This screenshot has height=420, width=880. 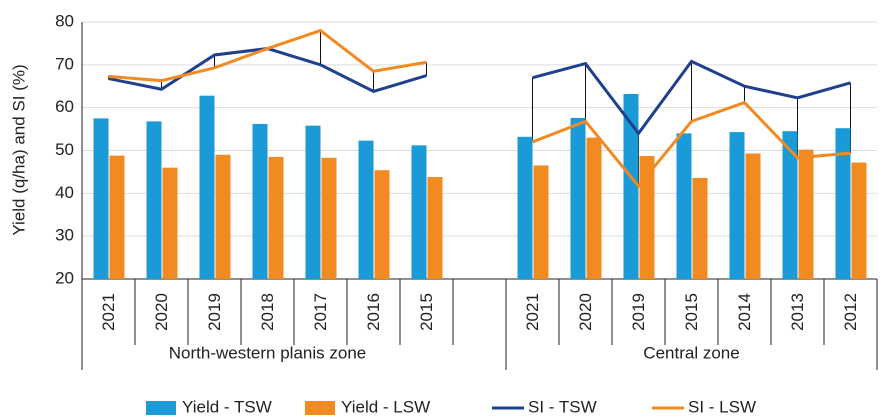 What do you see at coordinates (373, 312) in the screenshot?
I see `x-tick-label: 2016` at bounding box center [373, 312].